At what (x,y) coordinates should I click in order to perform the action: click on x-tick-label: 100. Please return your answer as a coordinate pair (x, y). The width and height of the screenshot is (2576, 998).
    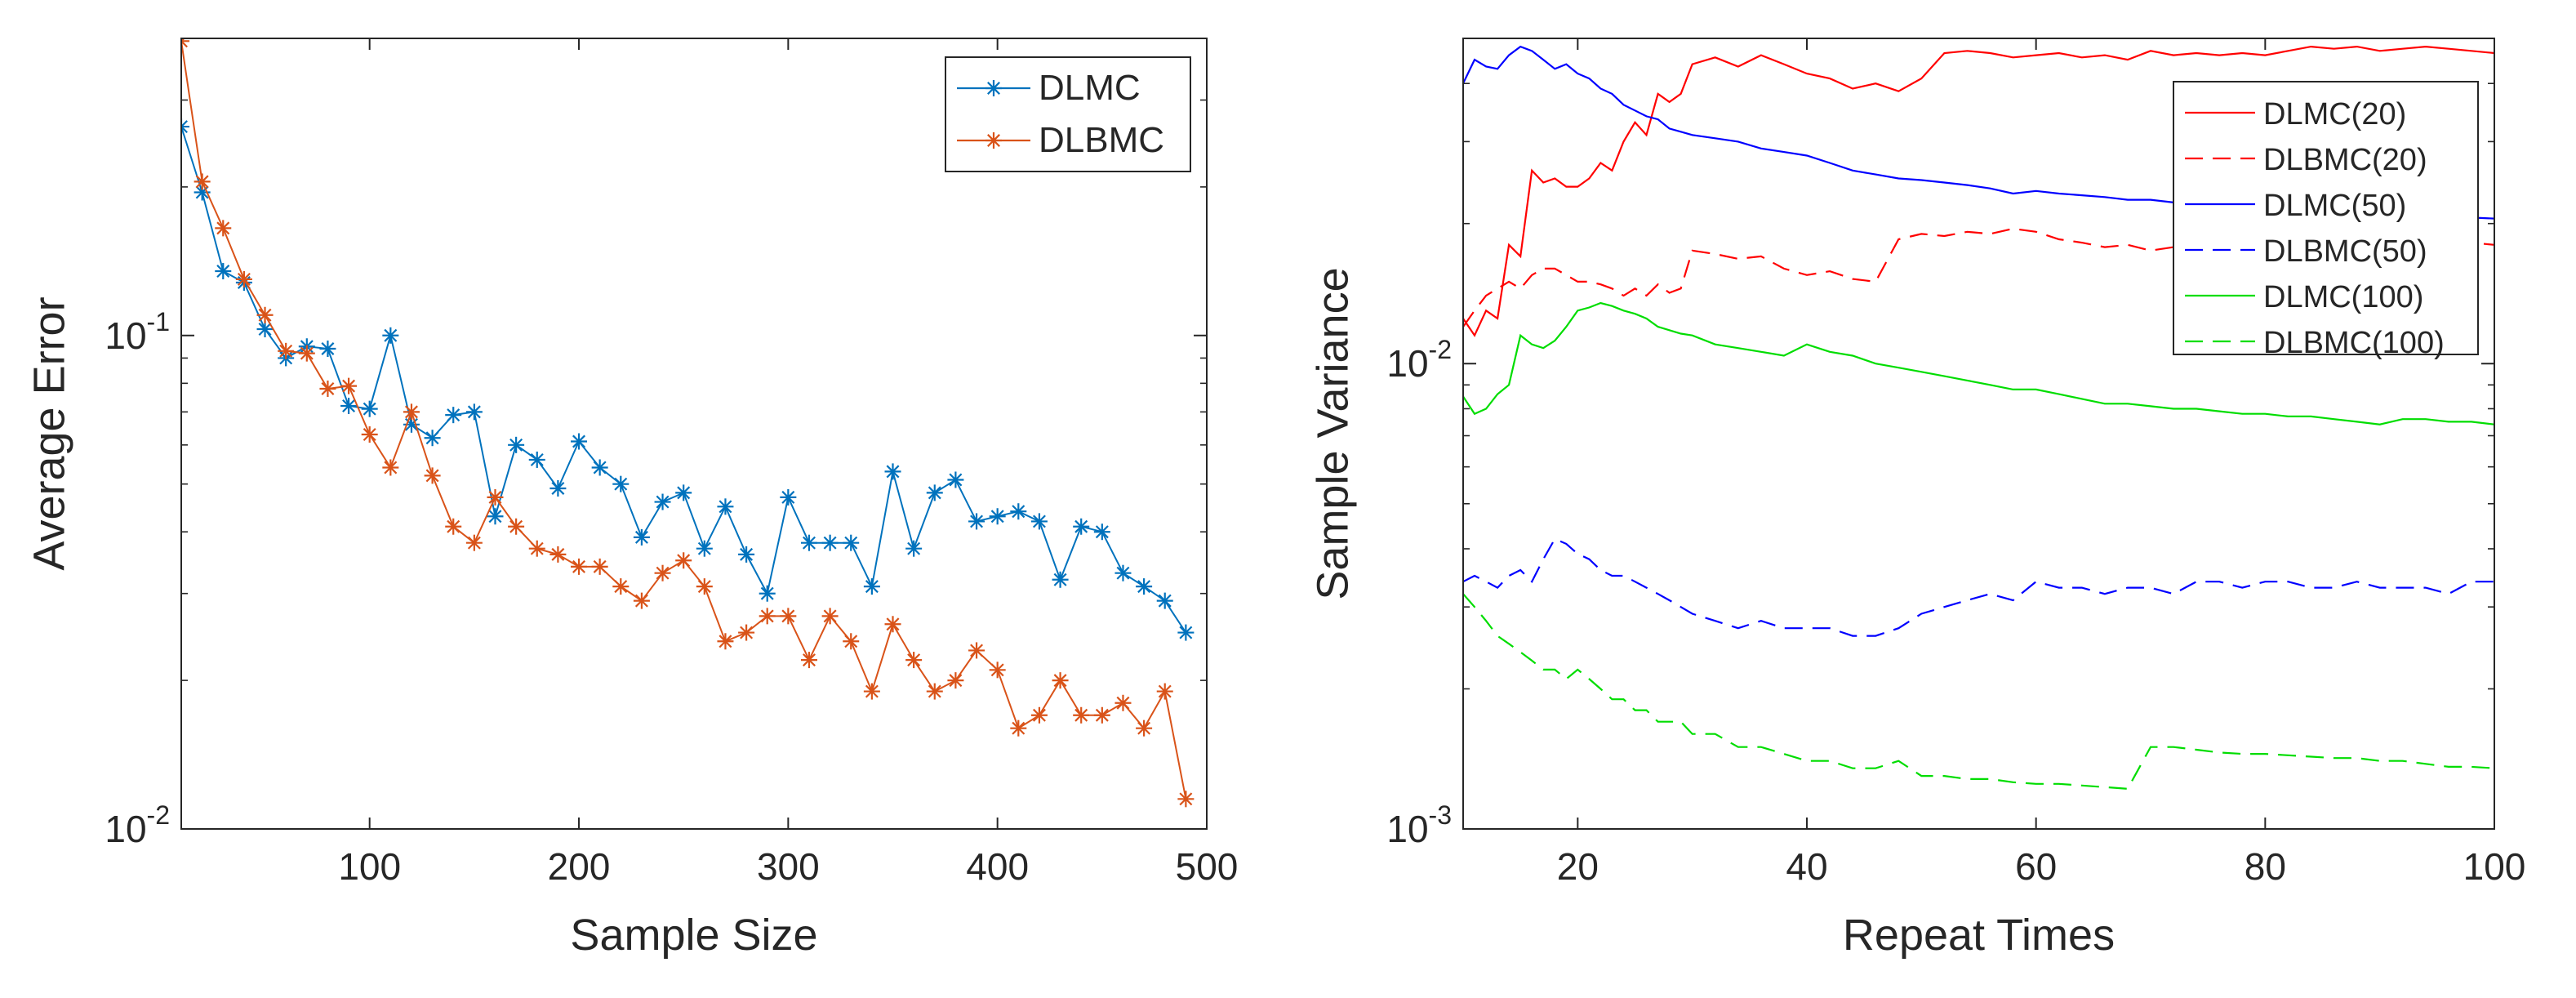
    Looking at the image, I should click on (369, 867).